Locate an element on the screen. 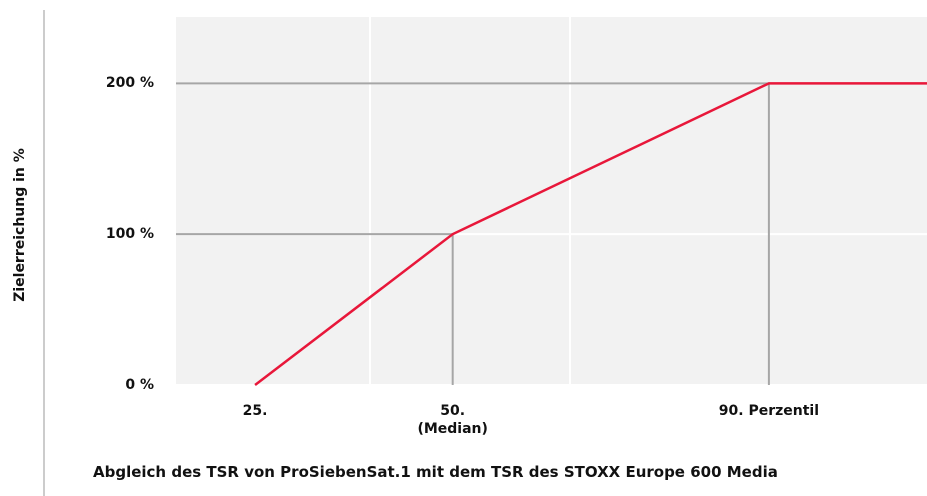  x-tick-label: 25. is located at coordinates (255, 411).